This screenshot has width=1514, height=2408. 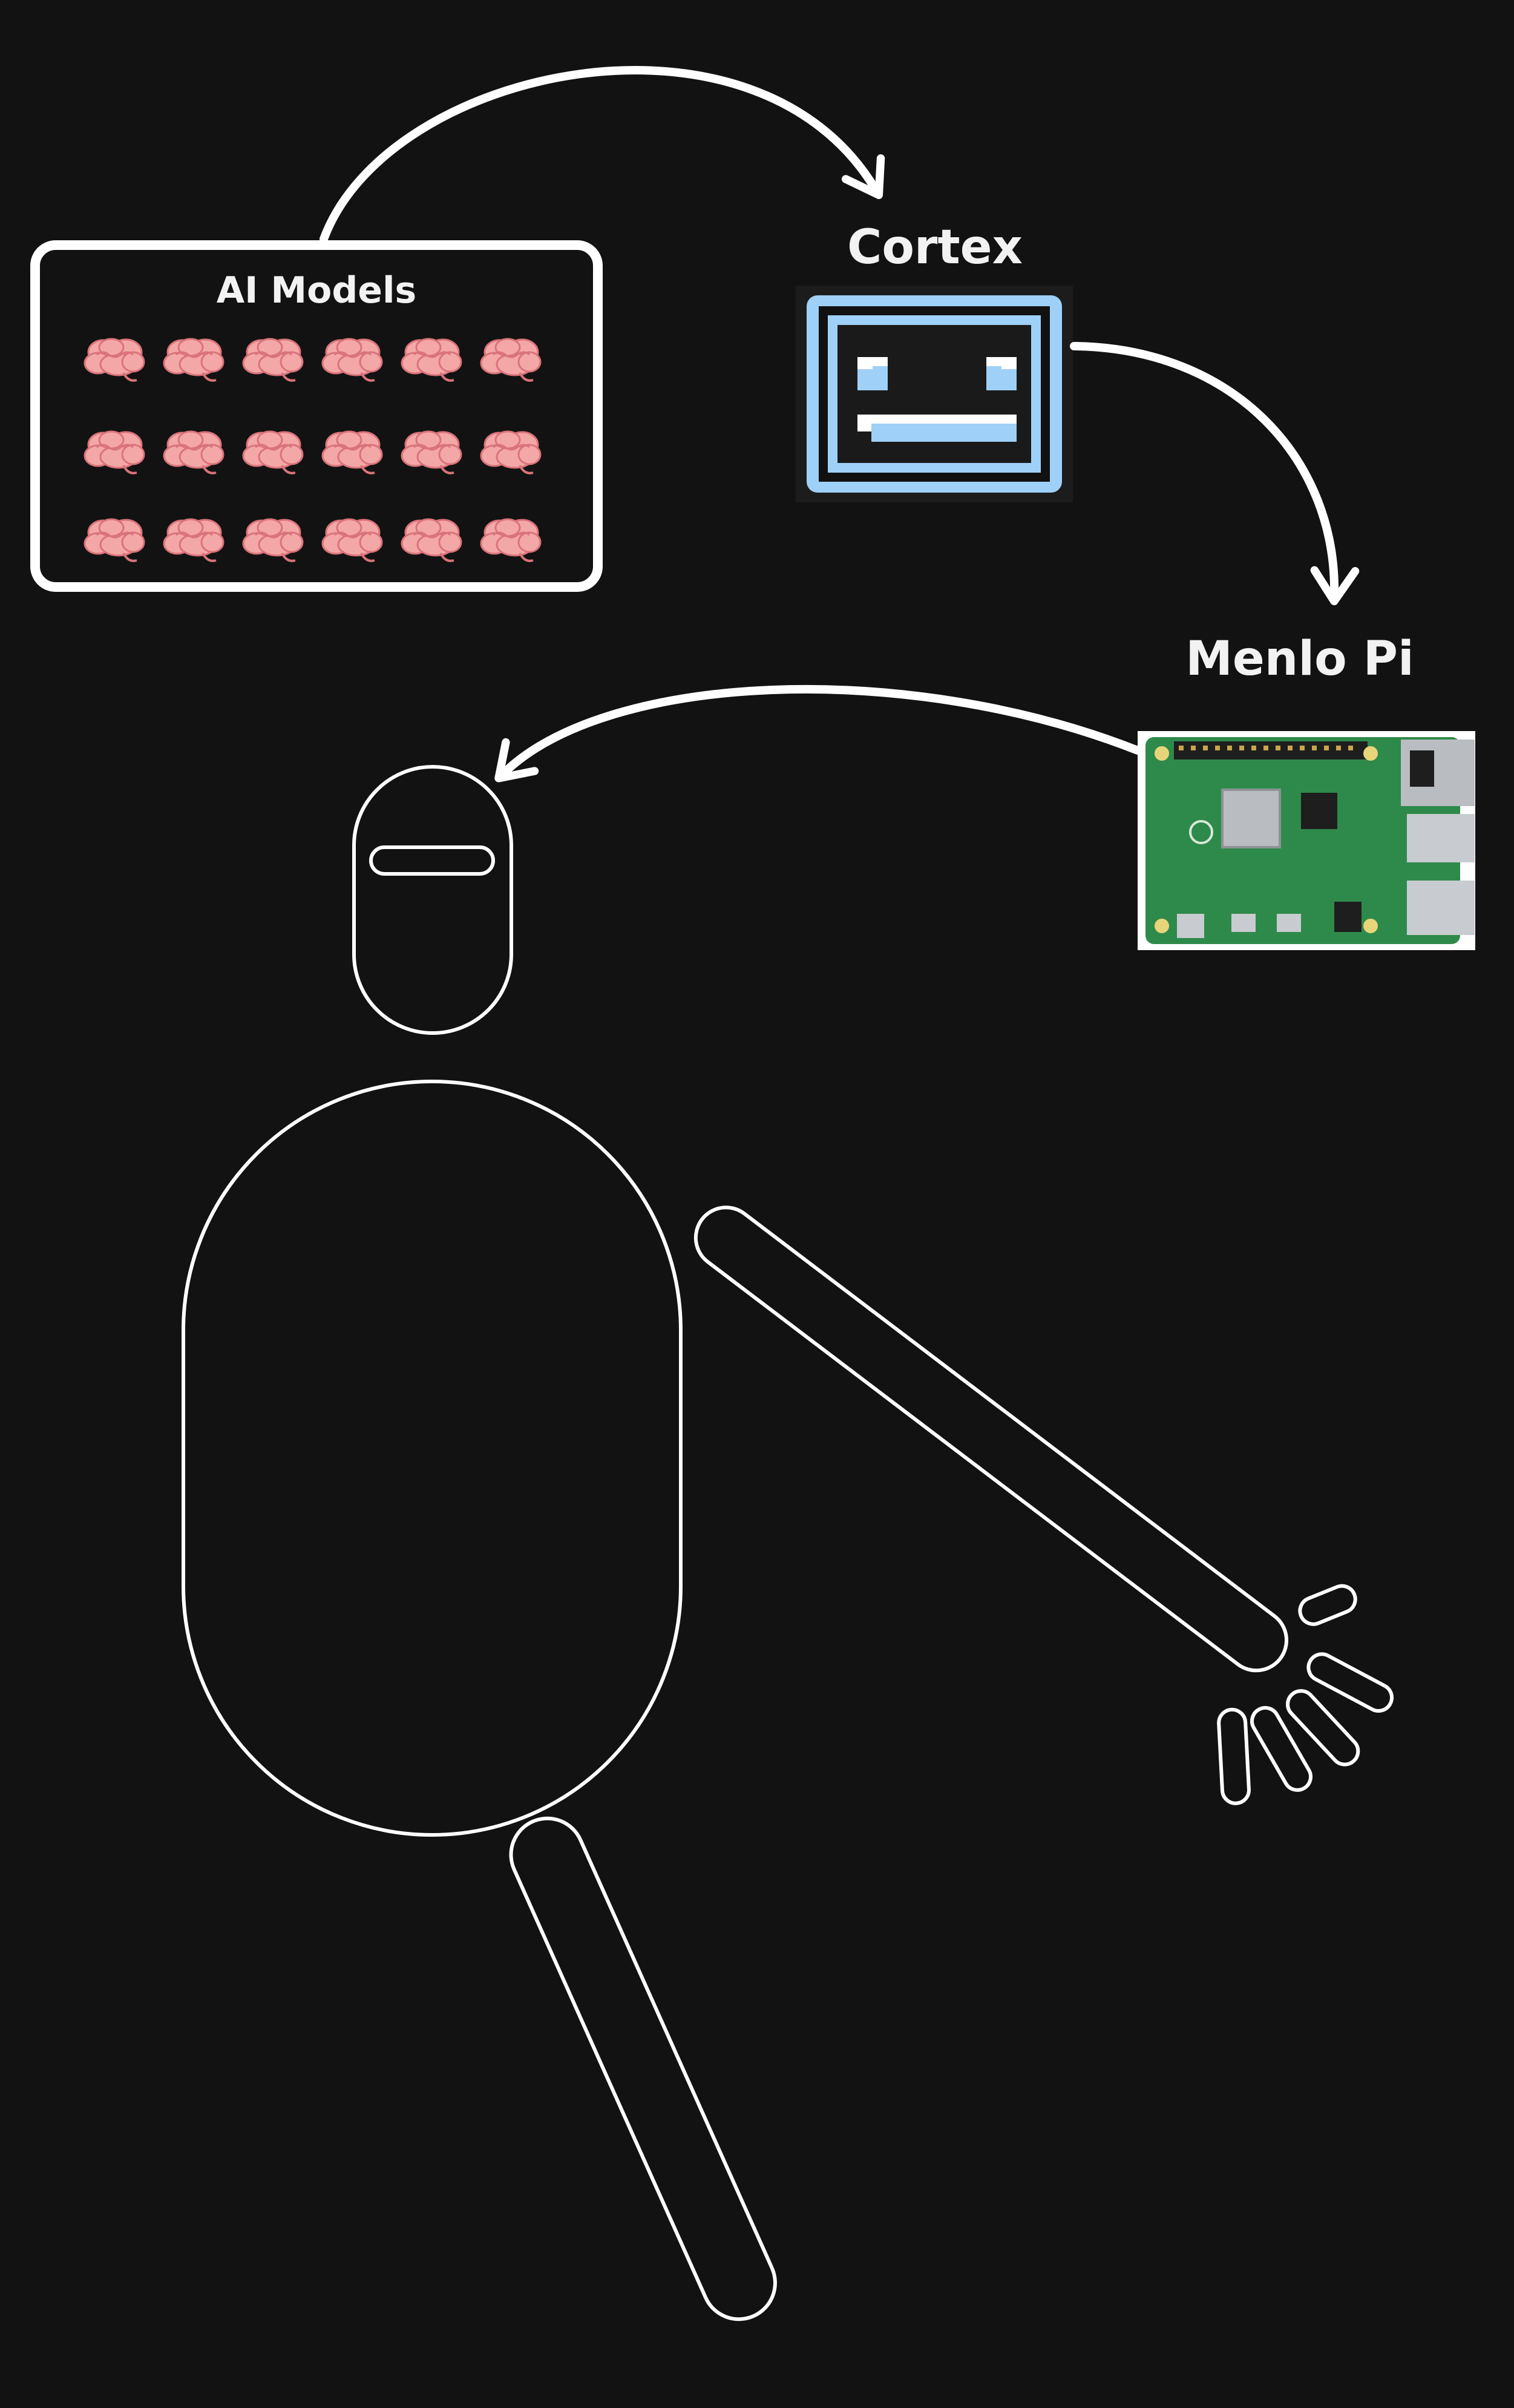 I want to click on cortex-icon, so click(x=934, y=394).